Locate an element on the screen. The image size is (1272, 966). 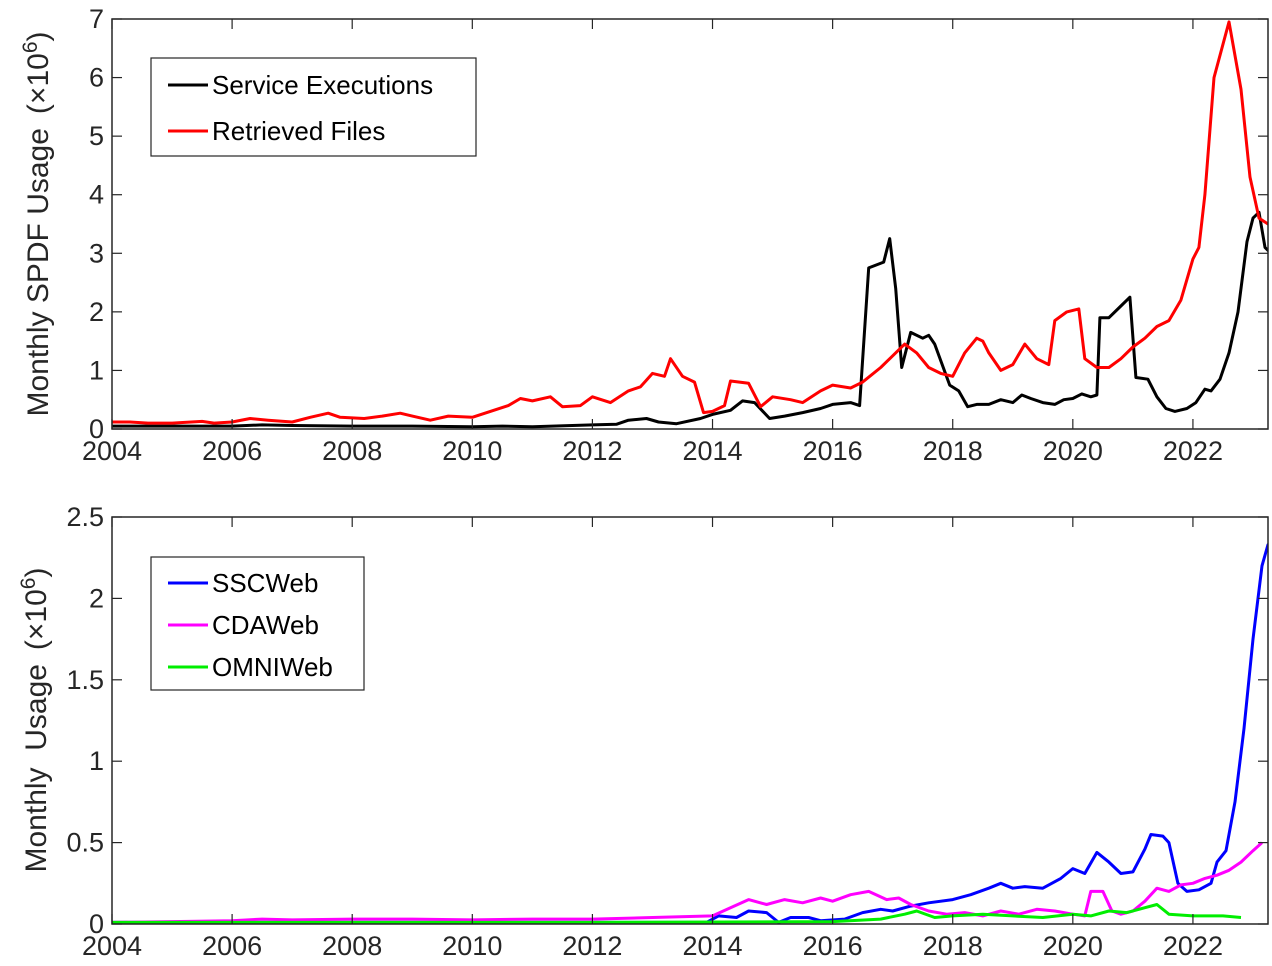
bottom-y-tick-label: 0 is located at coordinates (96, 924).